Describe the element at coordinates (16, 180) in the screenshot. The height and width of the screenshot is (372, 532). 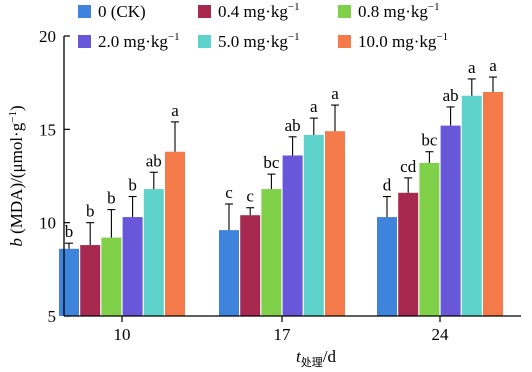
I see `y-axis-label-text: (MDA)/(μmol·g` at that location.